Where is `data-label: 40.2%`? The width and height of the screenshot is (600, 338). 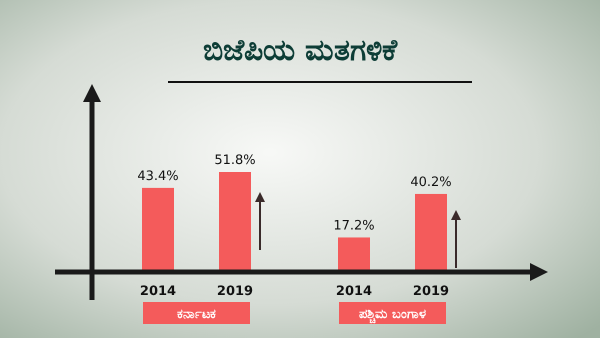
data-label: 40.2% is located at coordinates (431, 182).